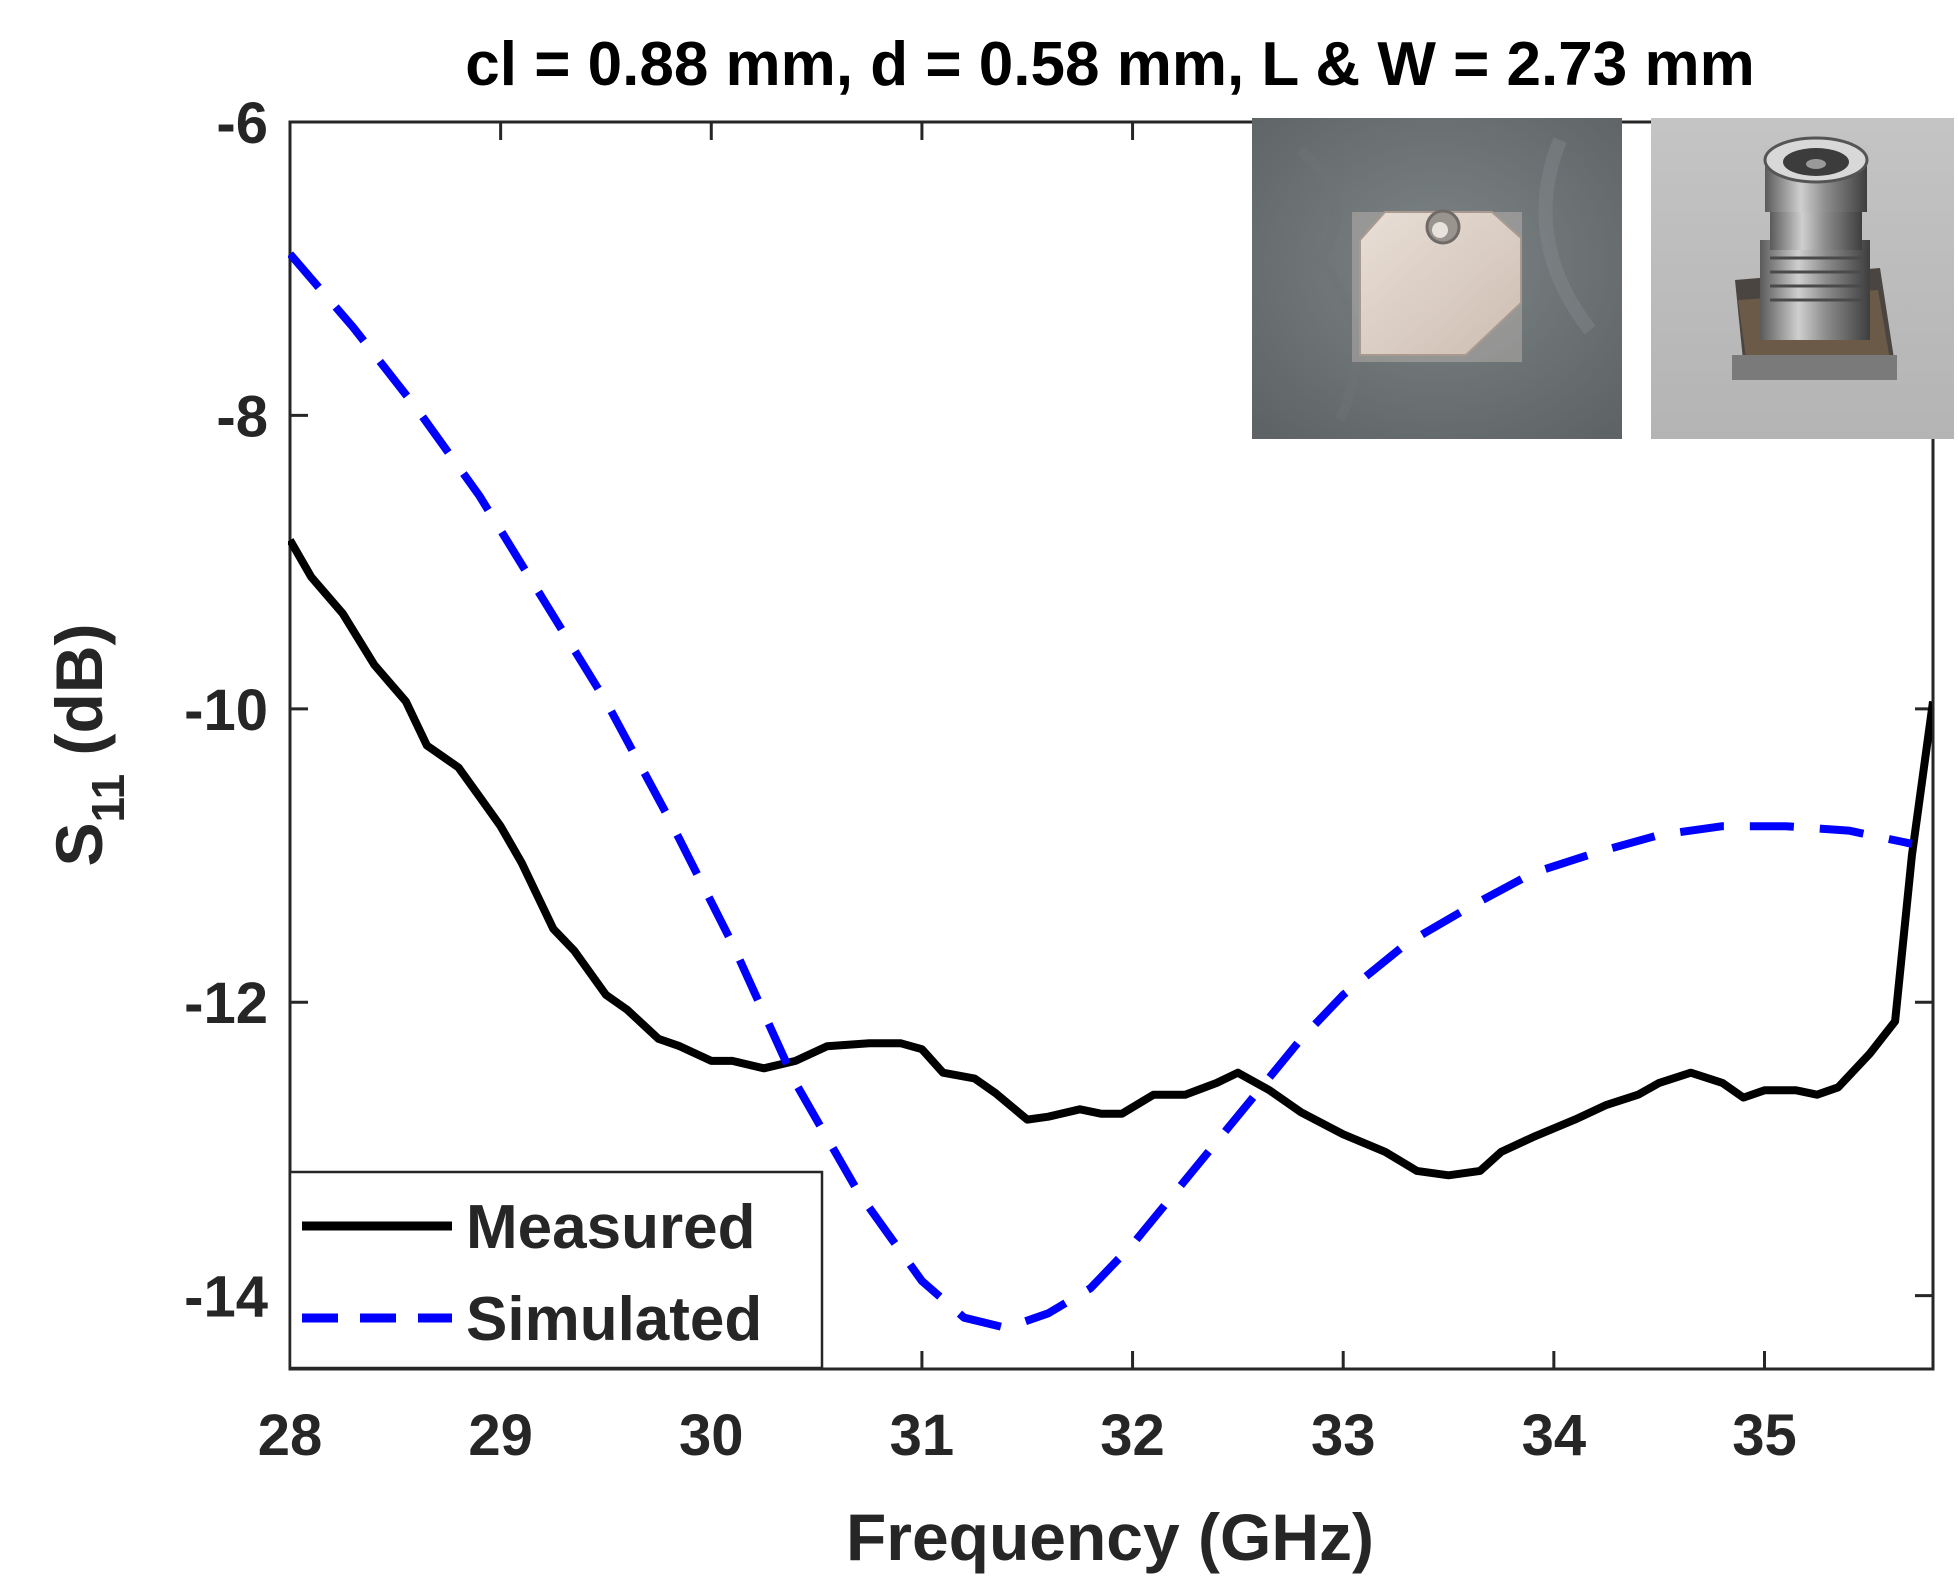  I want to click on x-tick-label: 28, so click(290, 1435).